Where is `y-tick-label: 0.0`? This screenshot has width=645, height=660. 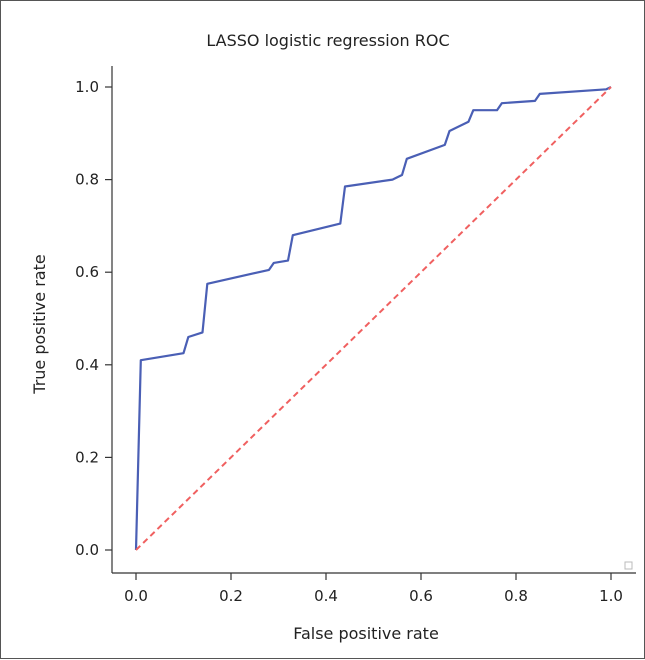 y-tick-label: 0.0 is located at coordinates (87, 550).